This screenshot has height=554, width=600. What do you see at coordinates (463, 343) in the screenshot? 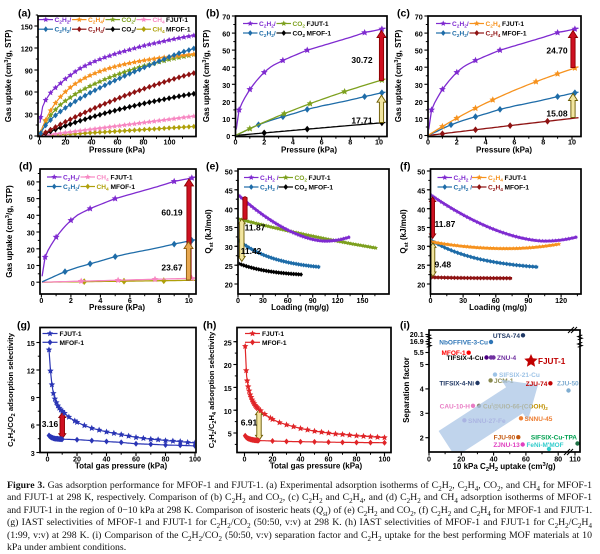
I see `svg-text: NbOFFIVE-3-Cu` at bounding box center [463, 343].